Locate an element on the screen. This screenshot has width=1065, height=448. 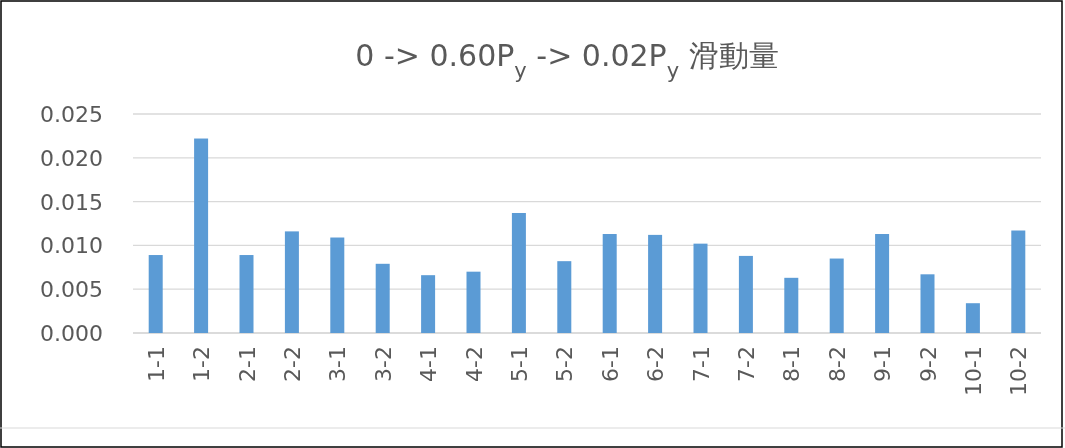
x-tick-label: 8-2 is located at coordinates (837, 364).